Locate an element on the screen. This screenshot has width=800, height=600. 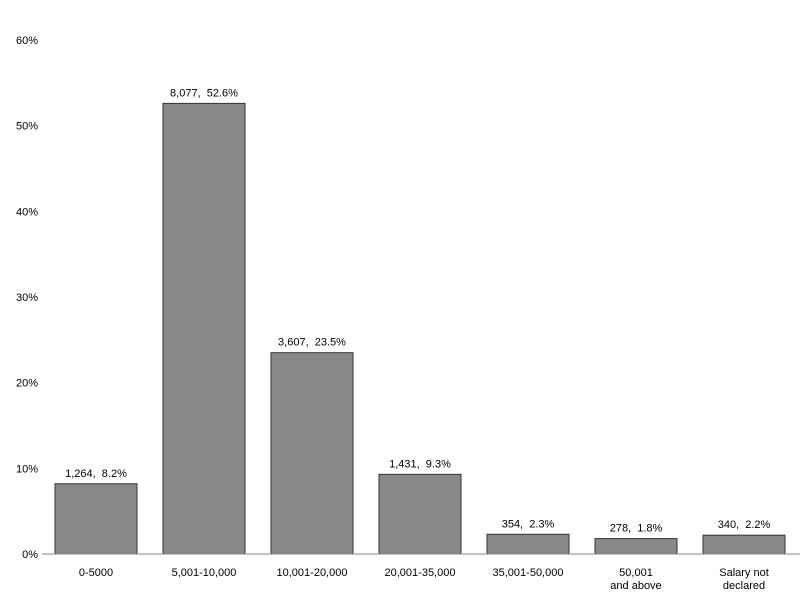
y-tick-label: 10% is located at coordinates (27, 469).